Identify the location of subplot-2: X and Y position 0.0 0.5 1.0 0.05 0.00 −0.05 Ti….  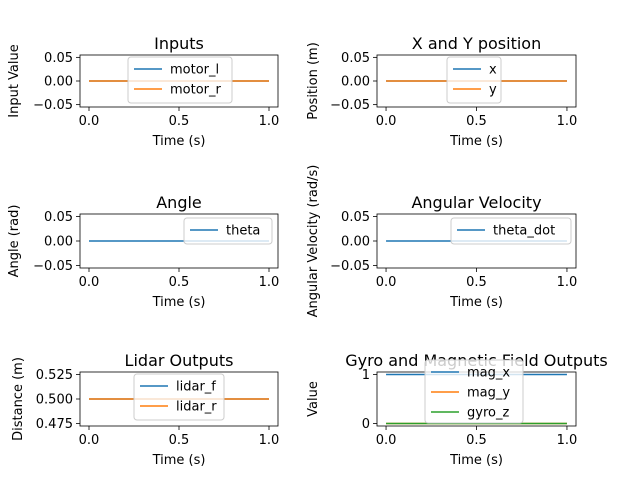
(441, 91).